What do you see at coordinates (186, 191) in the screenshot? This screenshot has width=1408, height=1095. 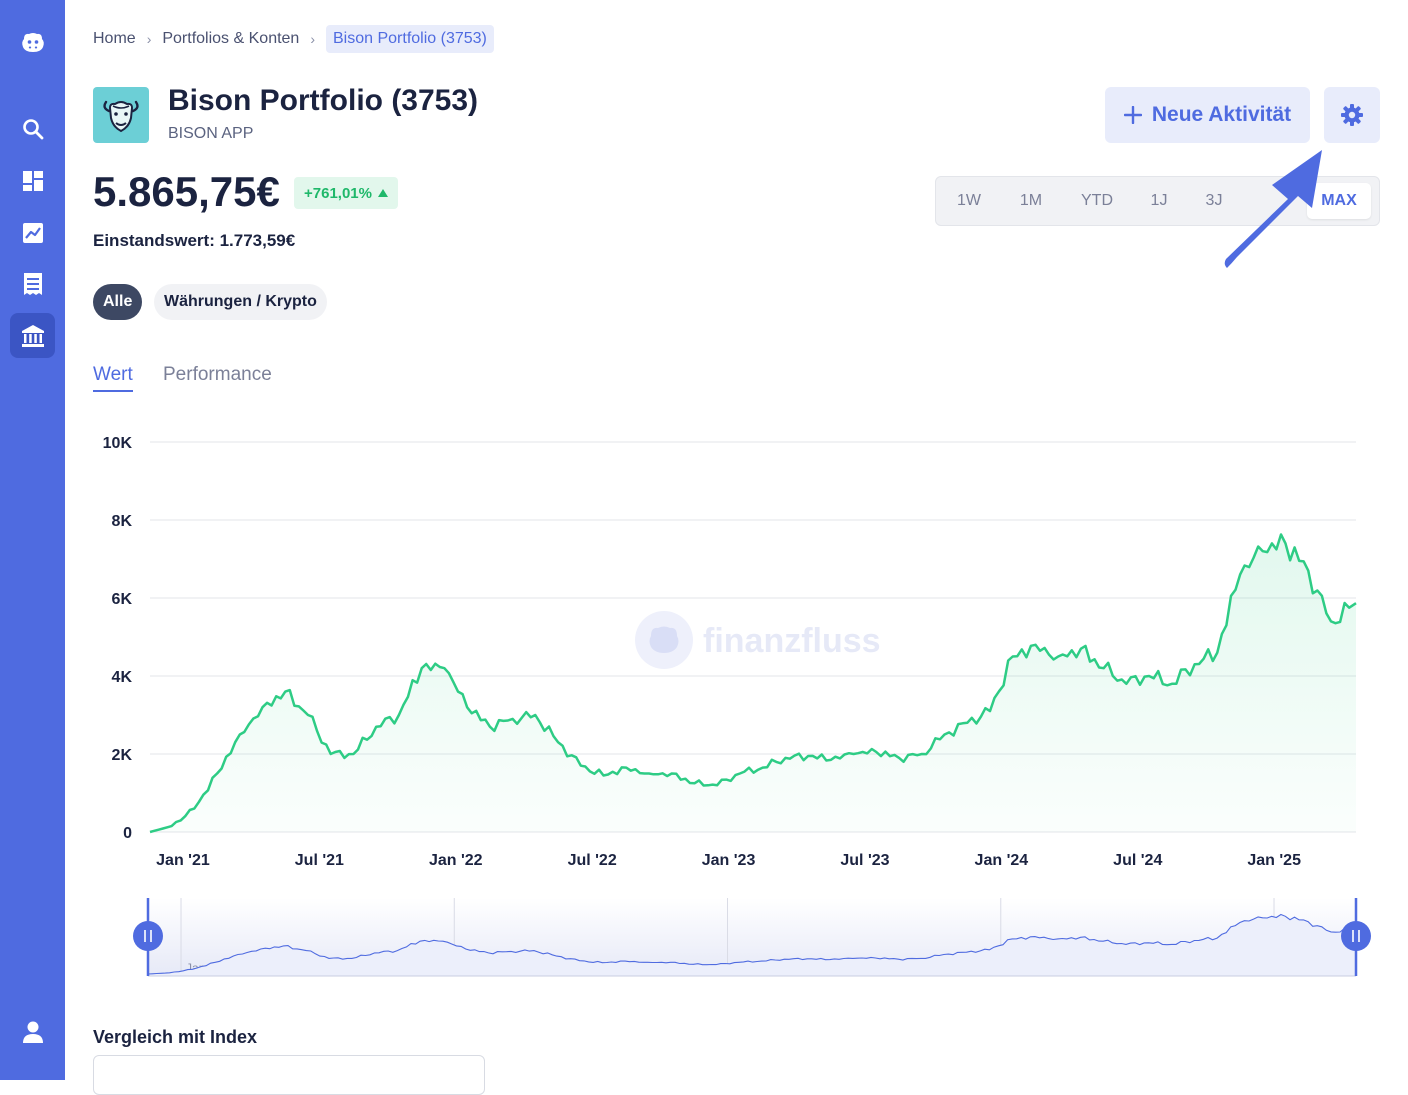 I see `portfolio-value: 5.865,75€` at bounding box center [186, 191].